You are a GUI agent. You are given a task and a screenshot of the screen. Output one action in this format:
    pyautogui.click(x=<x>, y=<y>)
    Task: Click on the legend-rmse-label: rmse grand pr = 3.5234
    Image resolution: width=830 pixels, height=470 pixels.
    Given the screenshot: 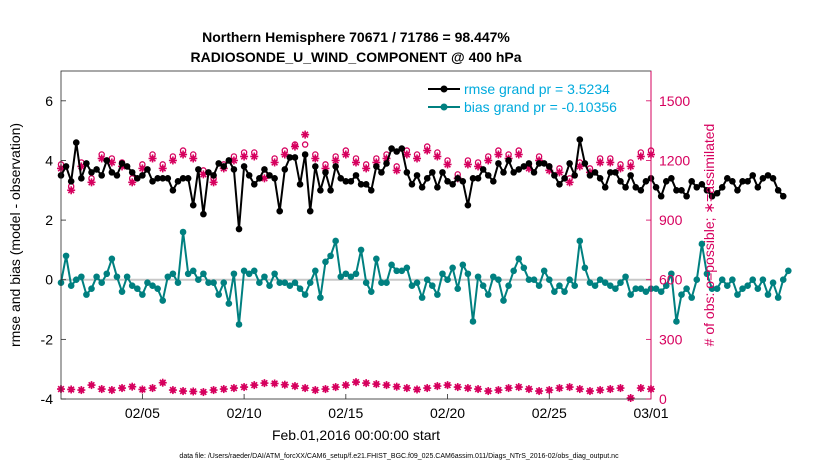 What is the action you would take?
    pyautogui.click(x=537, y=89)
    